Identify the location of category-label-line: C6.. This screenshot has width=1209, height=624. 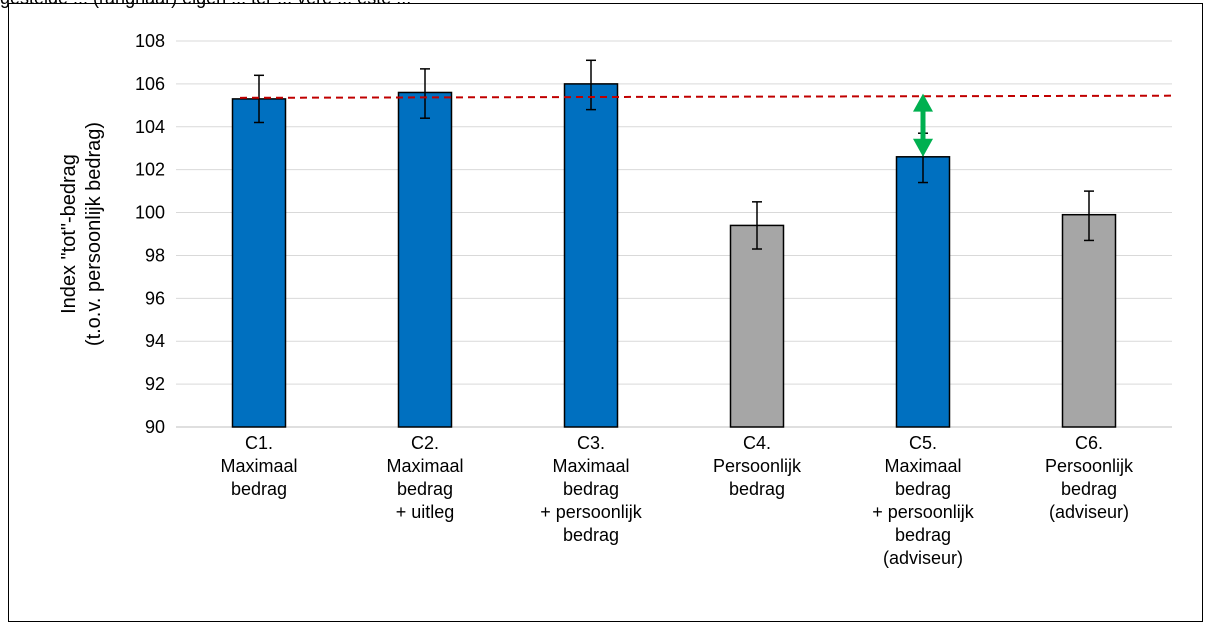
(1089, 443).